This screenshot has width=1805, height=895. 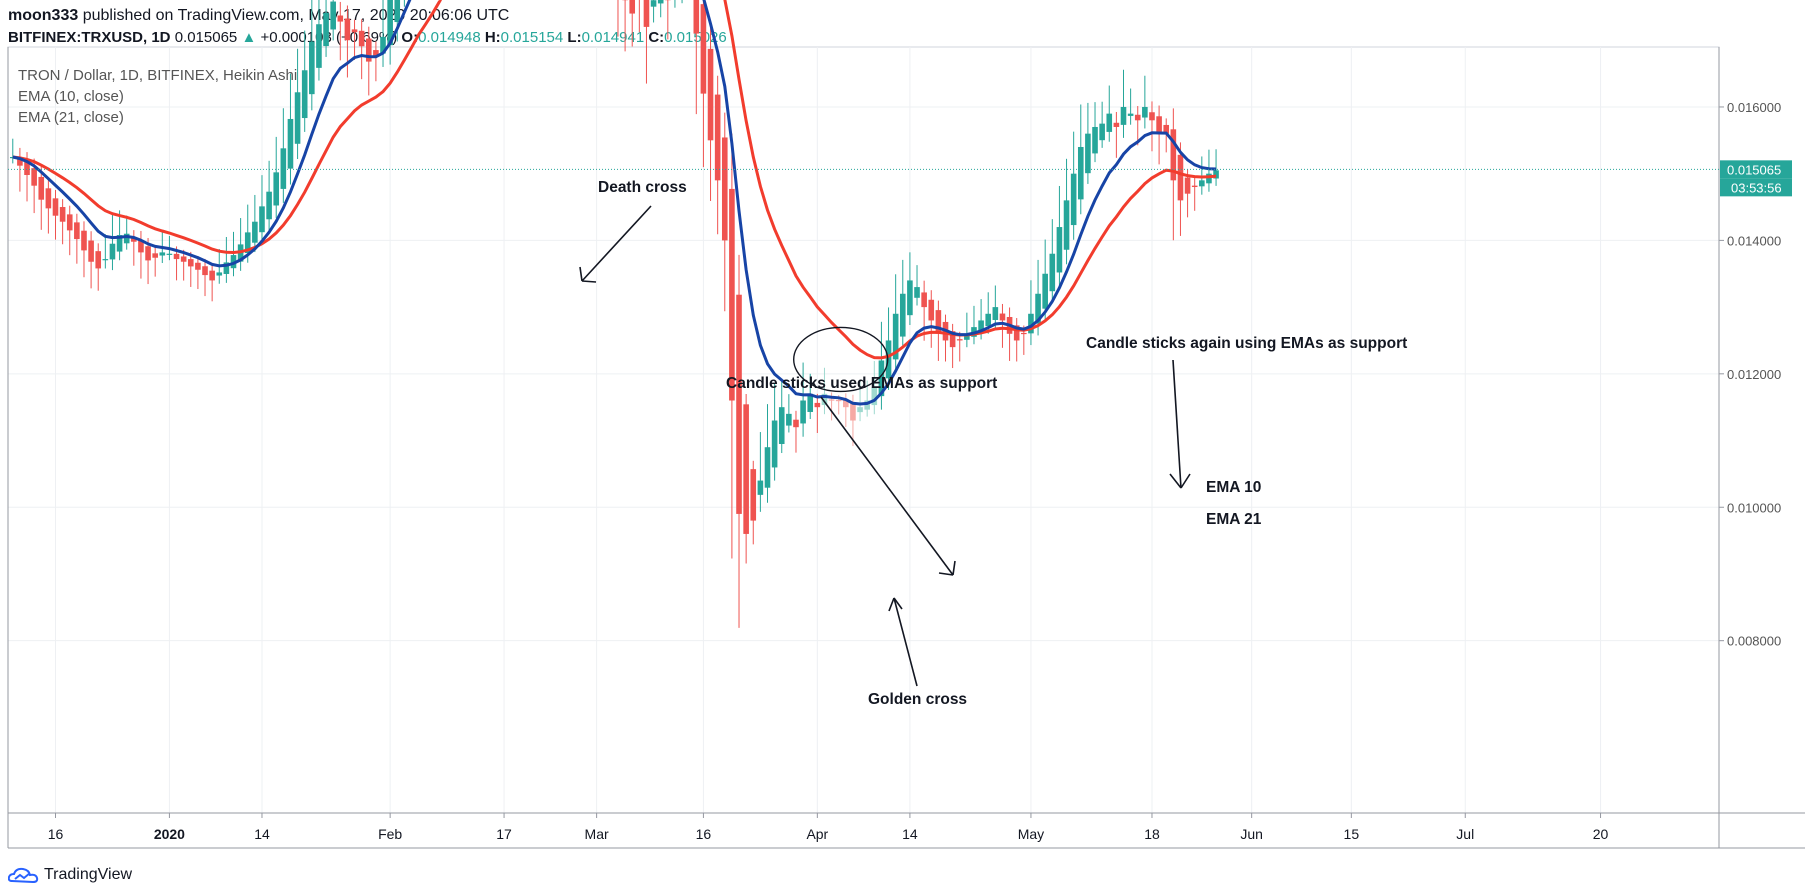 I want to click on death-cross-arrow, so click(x=616, y=243).